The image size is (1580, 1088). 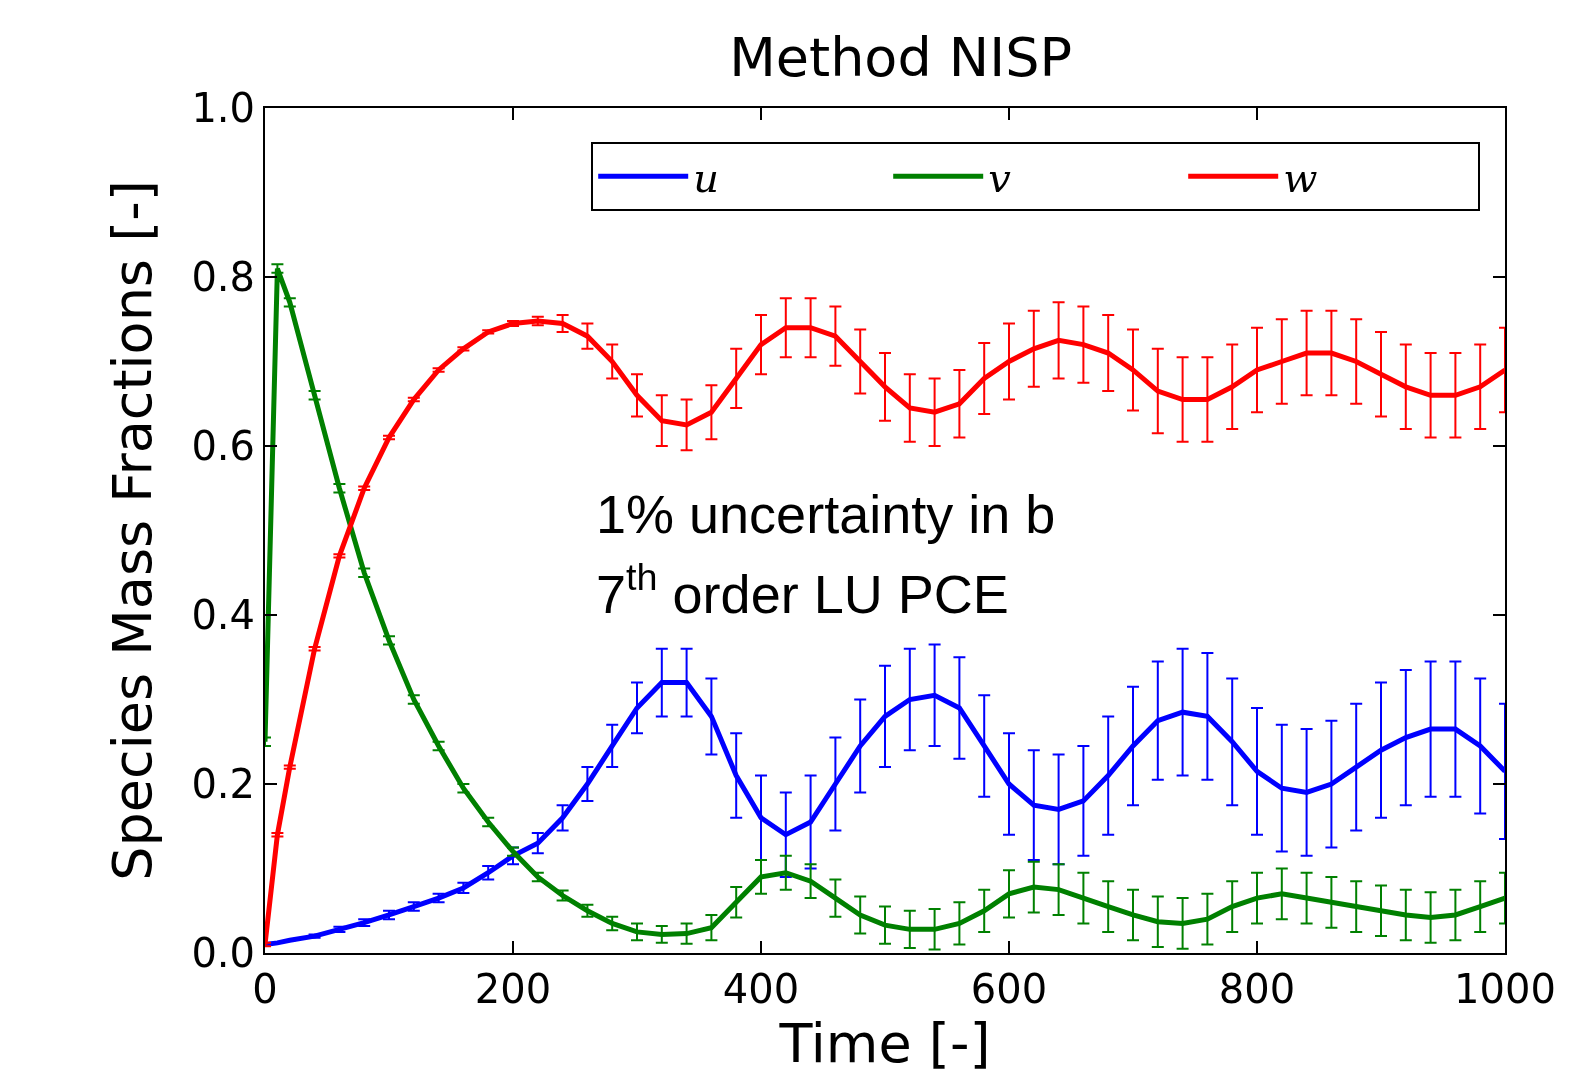 What do you see at coordinates (802, 590) in the screenshot?
I see `annotation: 7$^{th}$ order LU PCE` at bounding box center [802, 590].